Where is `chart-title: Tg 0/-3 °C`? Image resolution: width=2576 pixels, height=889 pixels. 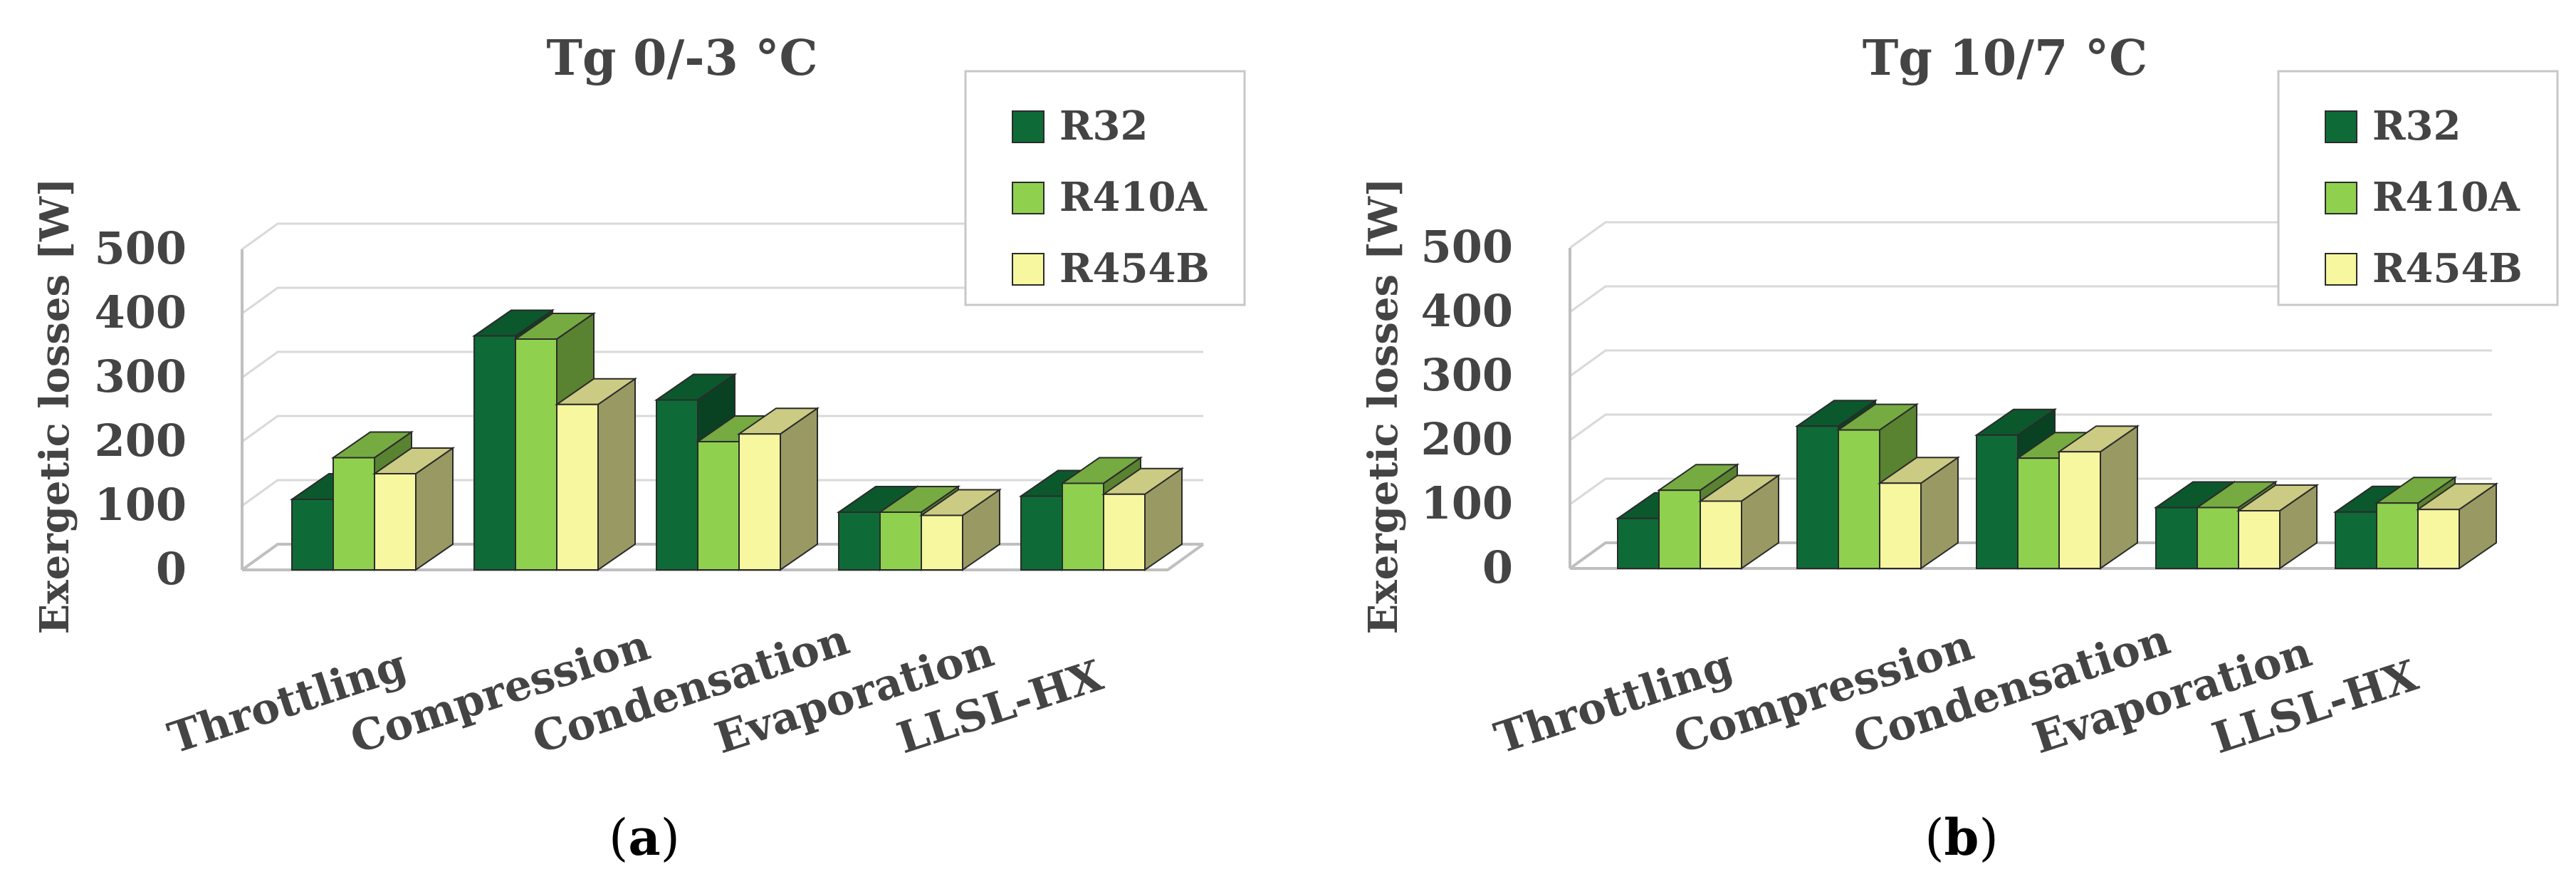
chart-title: Tg 0/-3 °C is located at coordinates (681, 58).